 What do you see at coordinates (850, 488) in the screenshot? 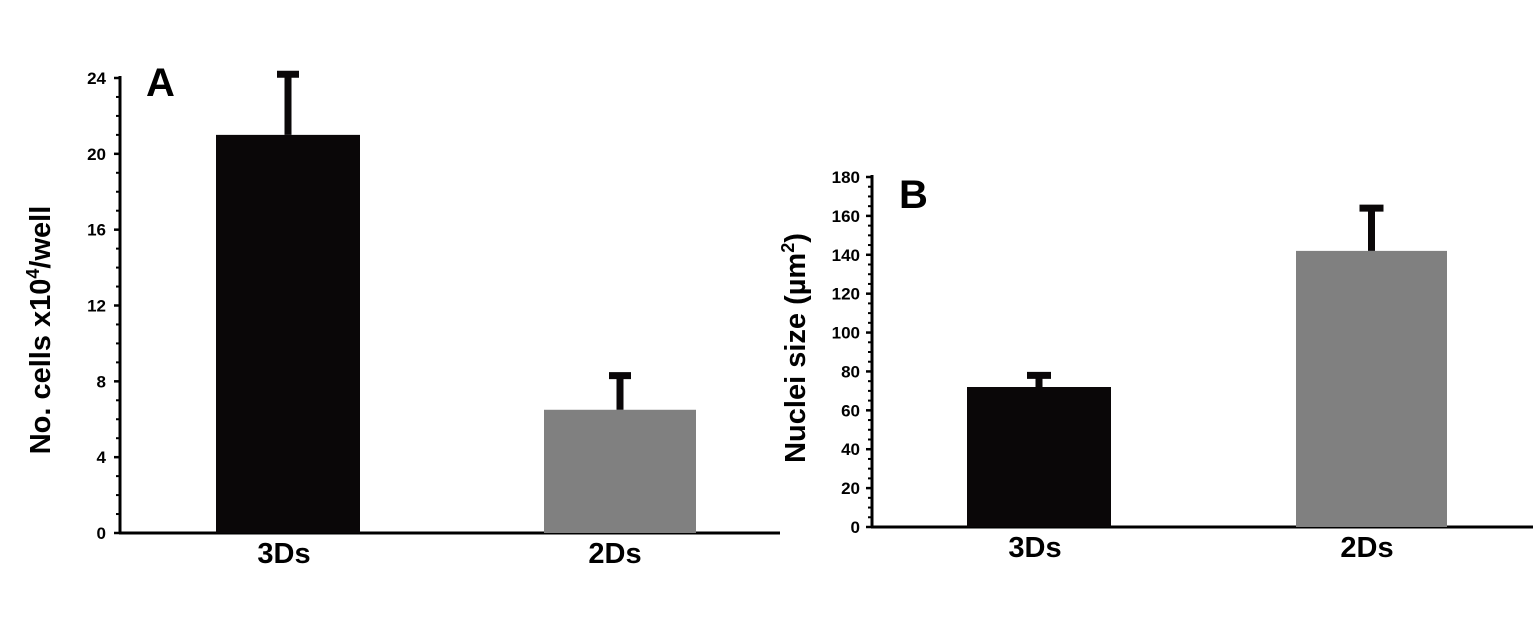
I see `y-tick-label-b: 20` at bounding box center [850, 488].